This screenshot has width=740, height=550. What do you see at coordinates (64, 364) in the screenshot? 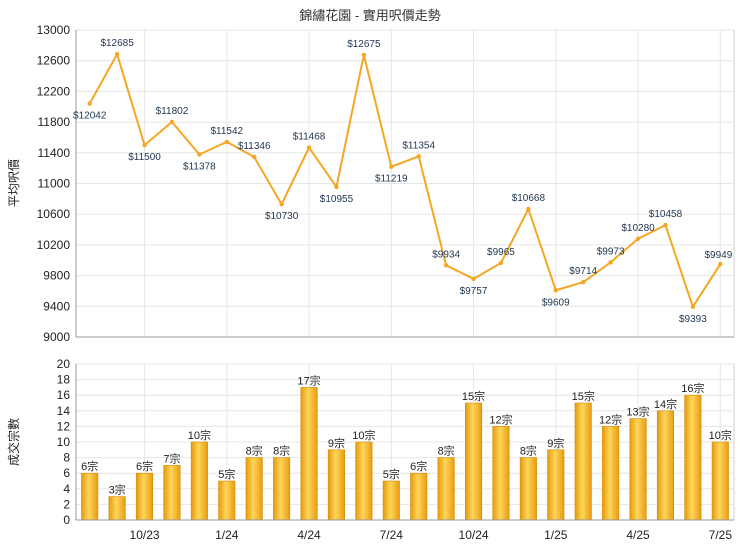
I see `volume-y-tick-label: 20` at bounding box center [64, 364].